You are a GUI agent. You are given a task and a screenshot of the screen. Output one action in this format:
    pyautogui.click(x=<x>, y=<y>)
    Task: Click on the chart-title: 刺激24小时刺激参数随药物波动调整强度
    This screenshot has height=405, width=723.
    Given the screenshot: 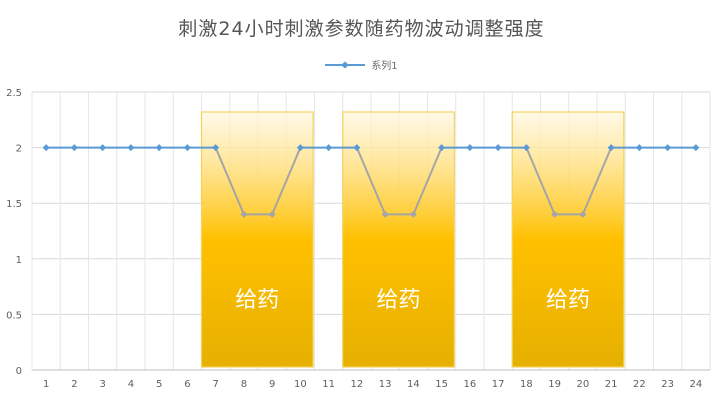 What is the action you would take?
    pyautogui.click(x=361, y=29)
    